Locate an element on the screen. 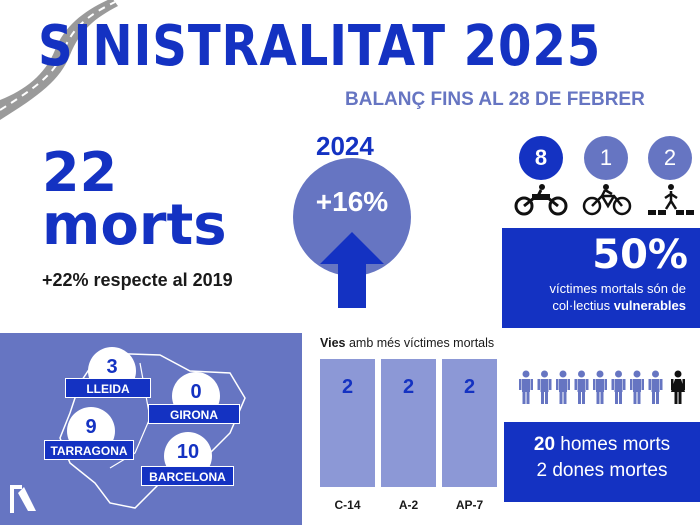 The width and height of the screenshot is (700, 525). women-deaths: 2 dones mortes is located at coordinates (602, 470).